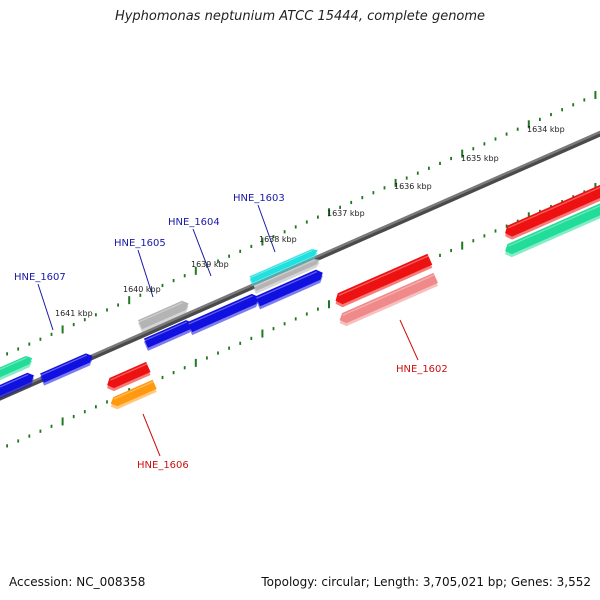  What do you see at coordinates (194, 222) in the screenshot?
I see `gene-label-hne-1604: HNE_1604` at bounding box center [194, 222].